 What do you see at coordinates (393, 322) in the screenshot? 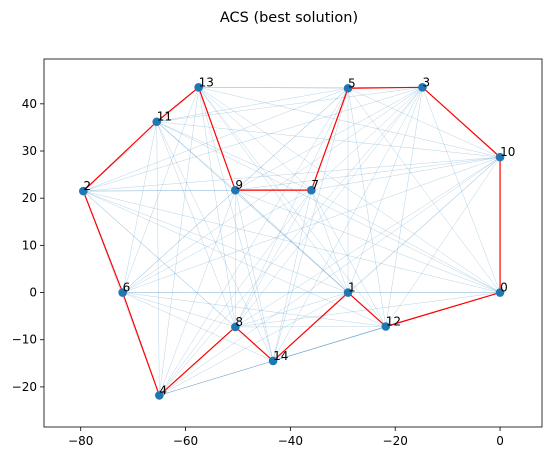
I see `node-label: 12` at bounding box center [393, 322].